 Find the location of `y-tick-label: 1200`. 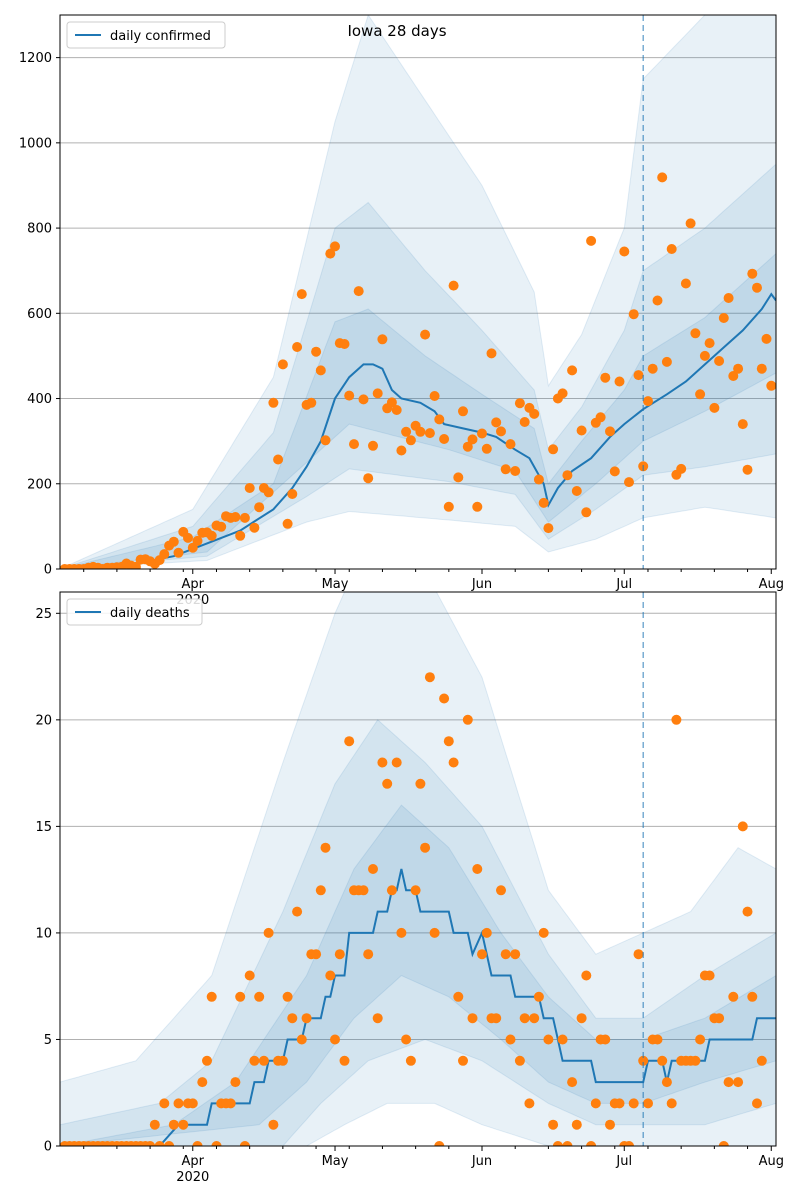

y-tick-label: 1200 is located at coordinates (35, 58).